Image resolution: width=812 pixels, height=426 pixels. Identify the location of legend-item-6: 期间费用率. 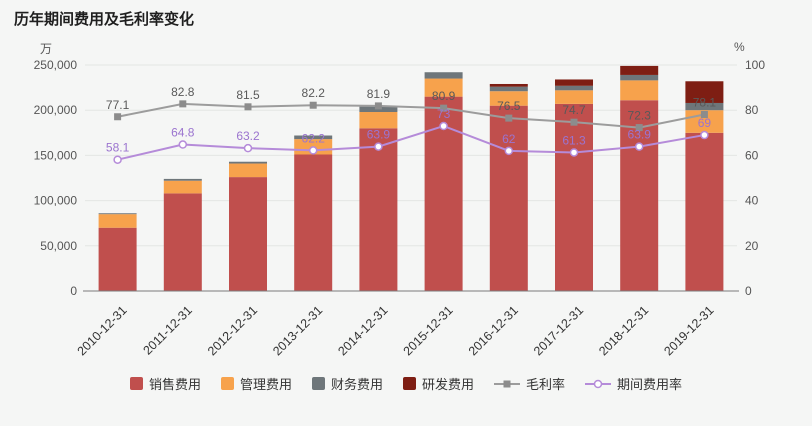
(633, 383).